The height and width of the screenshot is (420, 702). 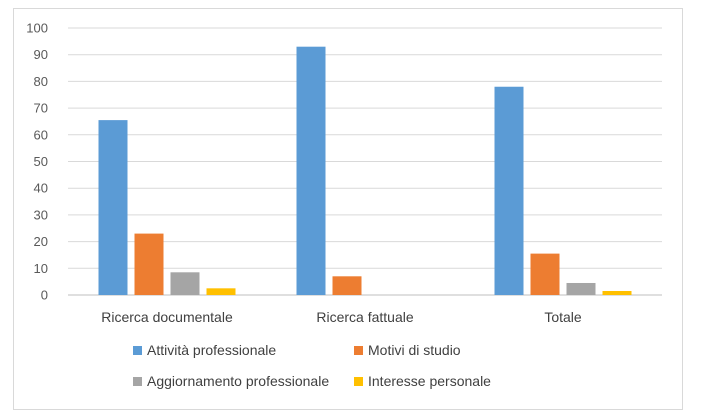 I want to click on y-tick-label: 50, so click(x=41, y=161).